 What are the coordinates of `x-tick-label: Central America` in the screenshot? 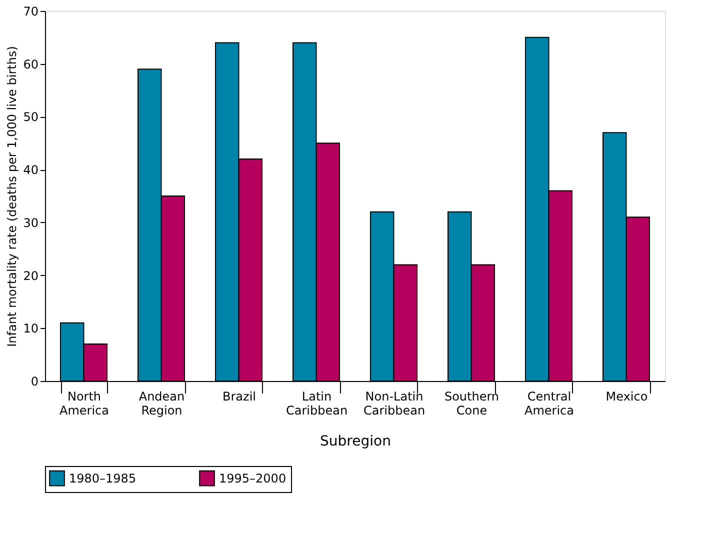 It's located at (549, 404).